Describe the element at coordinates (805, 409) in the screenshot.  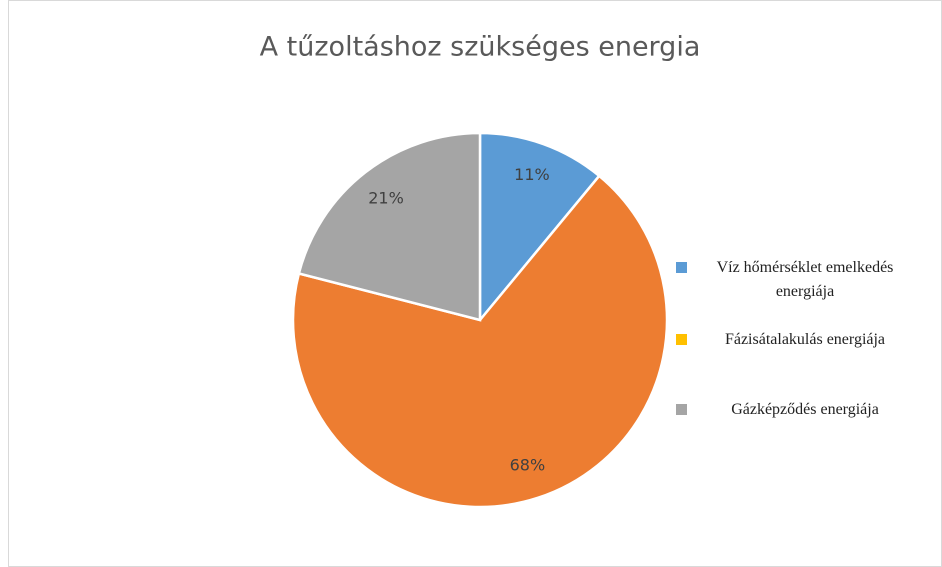
I see `legend-label: Gázképződés energiája` at that location.